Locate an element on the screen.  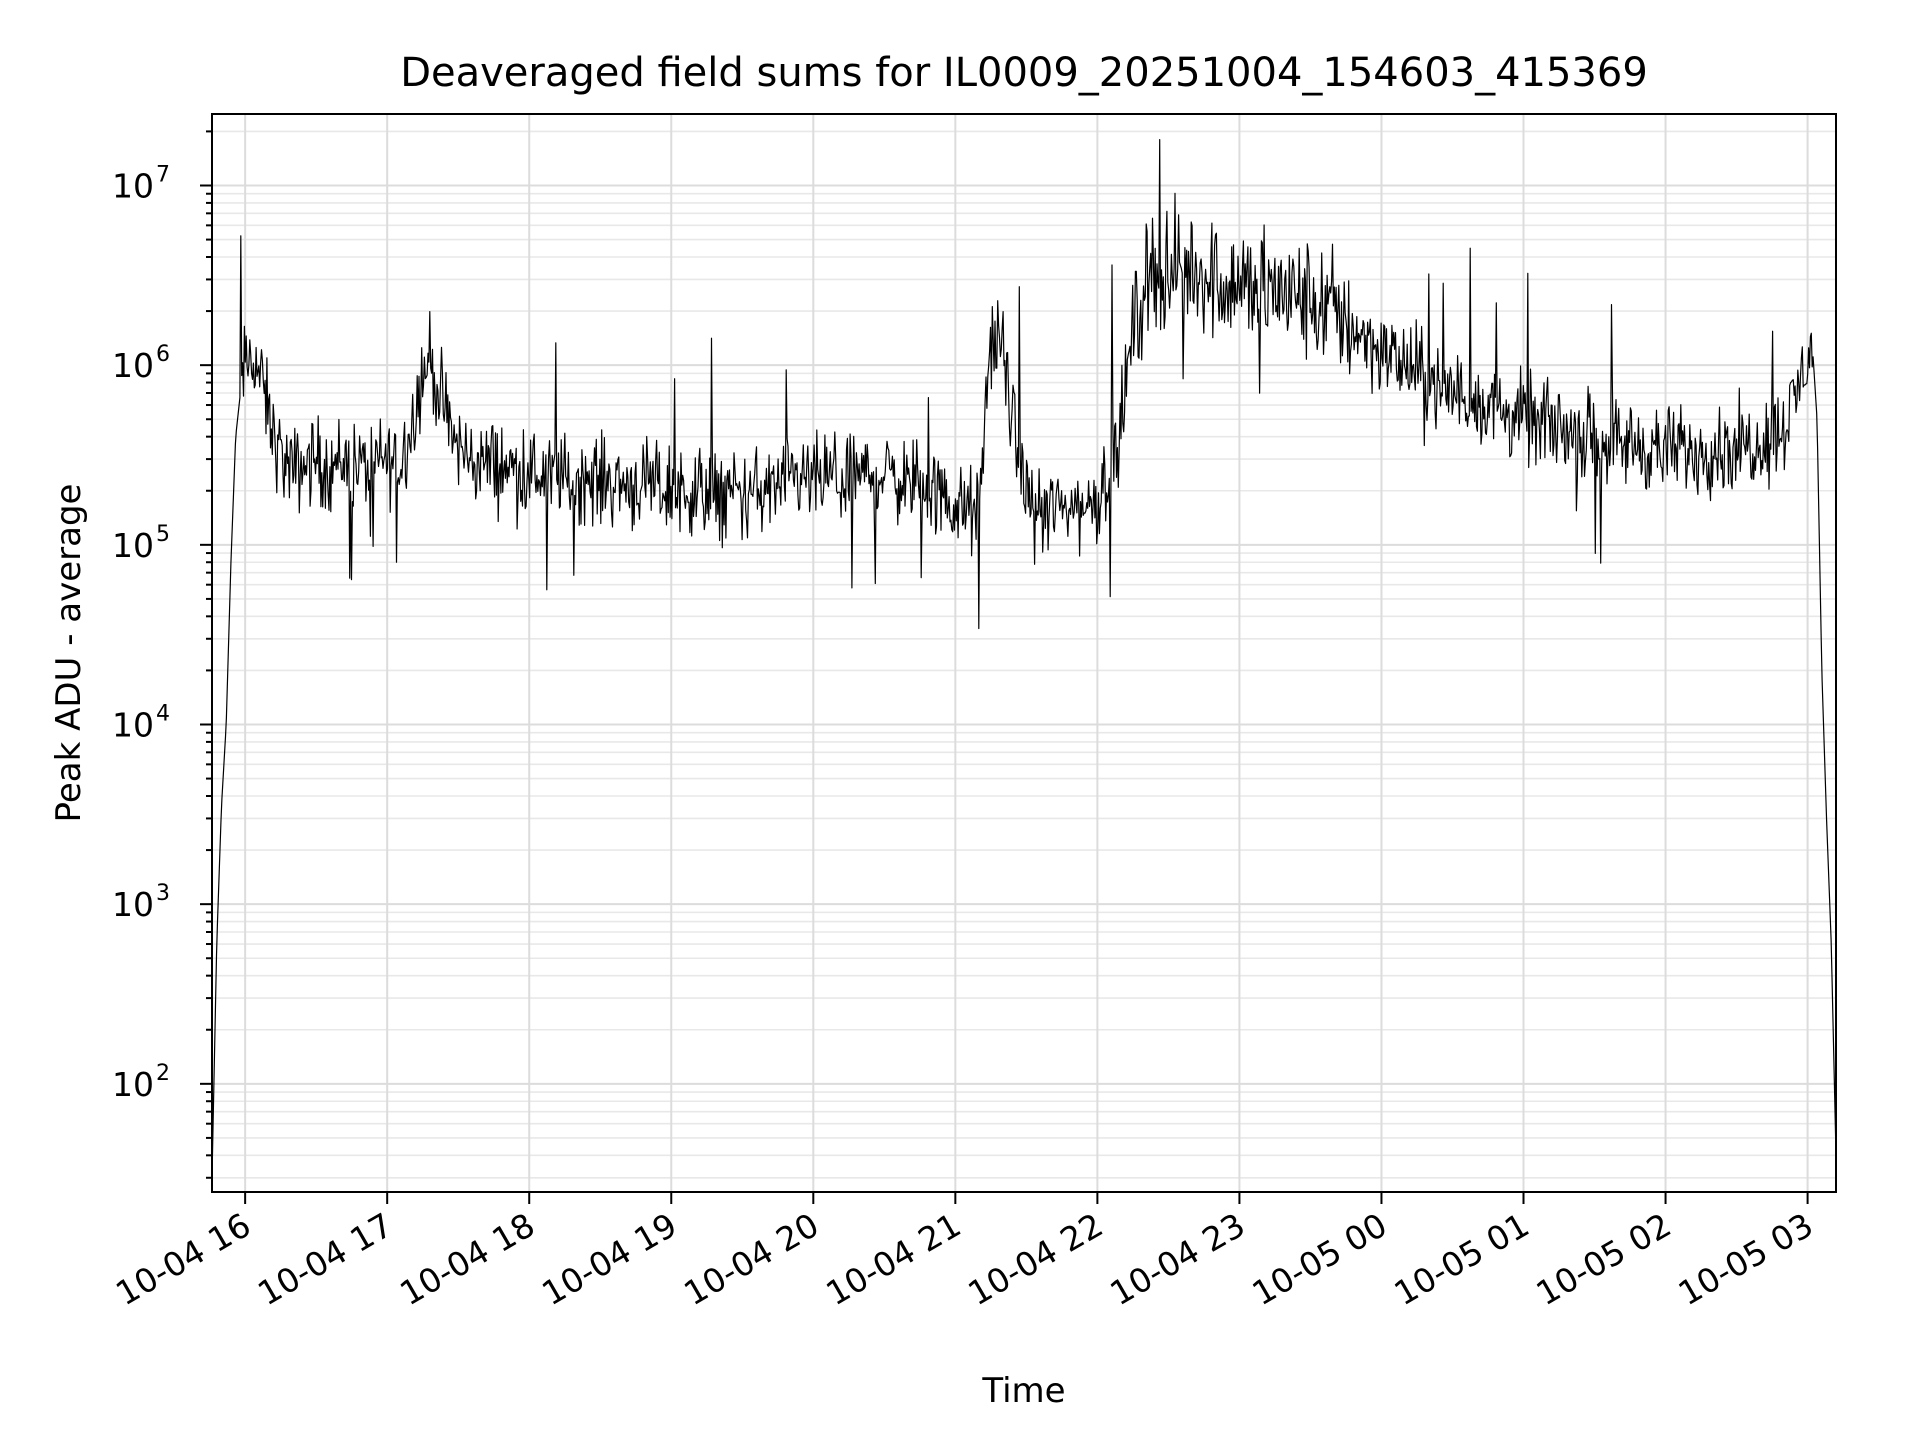
x-axis-label: Time is located at coordinates (1023, 1391).